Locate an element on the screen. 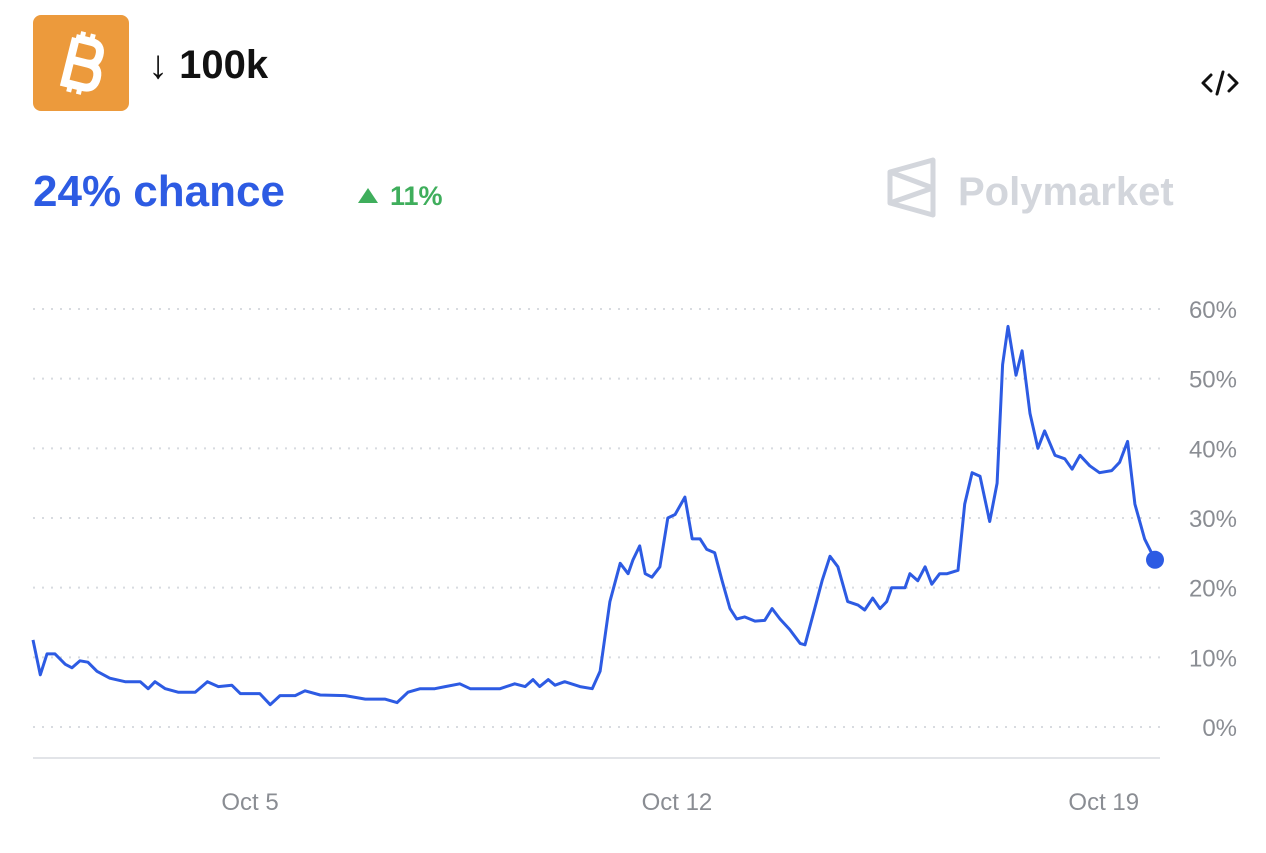 The height and width of the screenshot is (853, 1266). change: 11% is located at coordinates (416, 196).